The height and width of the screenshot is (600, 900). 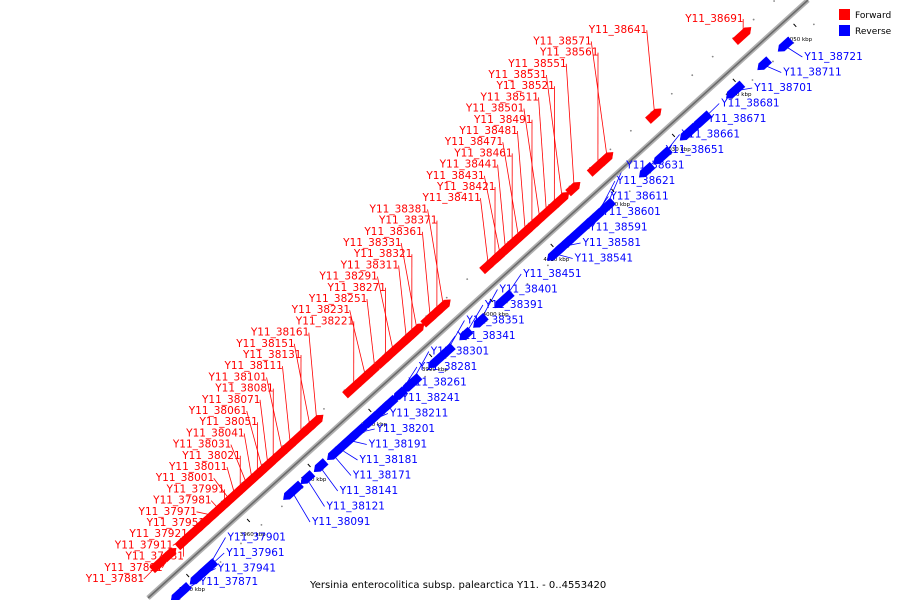 I want to click on gene-label-y11_38481: Y11_38481, so click(x=487, y=131).